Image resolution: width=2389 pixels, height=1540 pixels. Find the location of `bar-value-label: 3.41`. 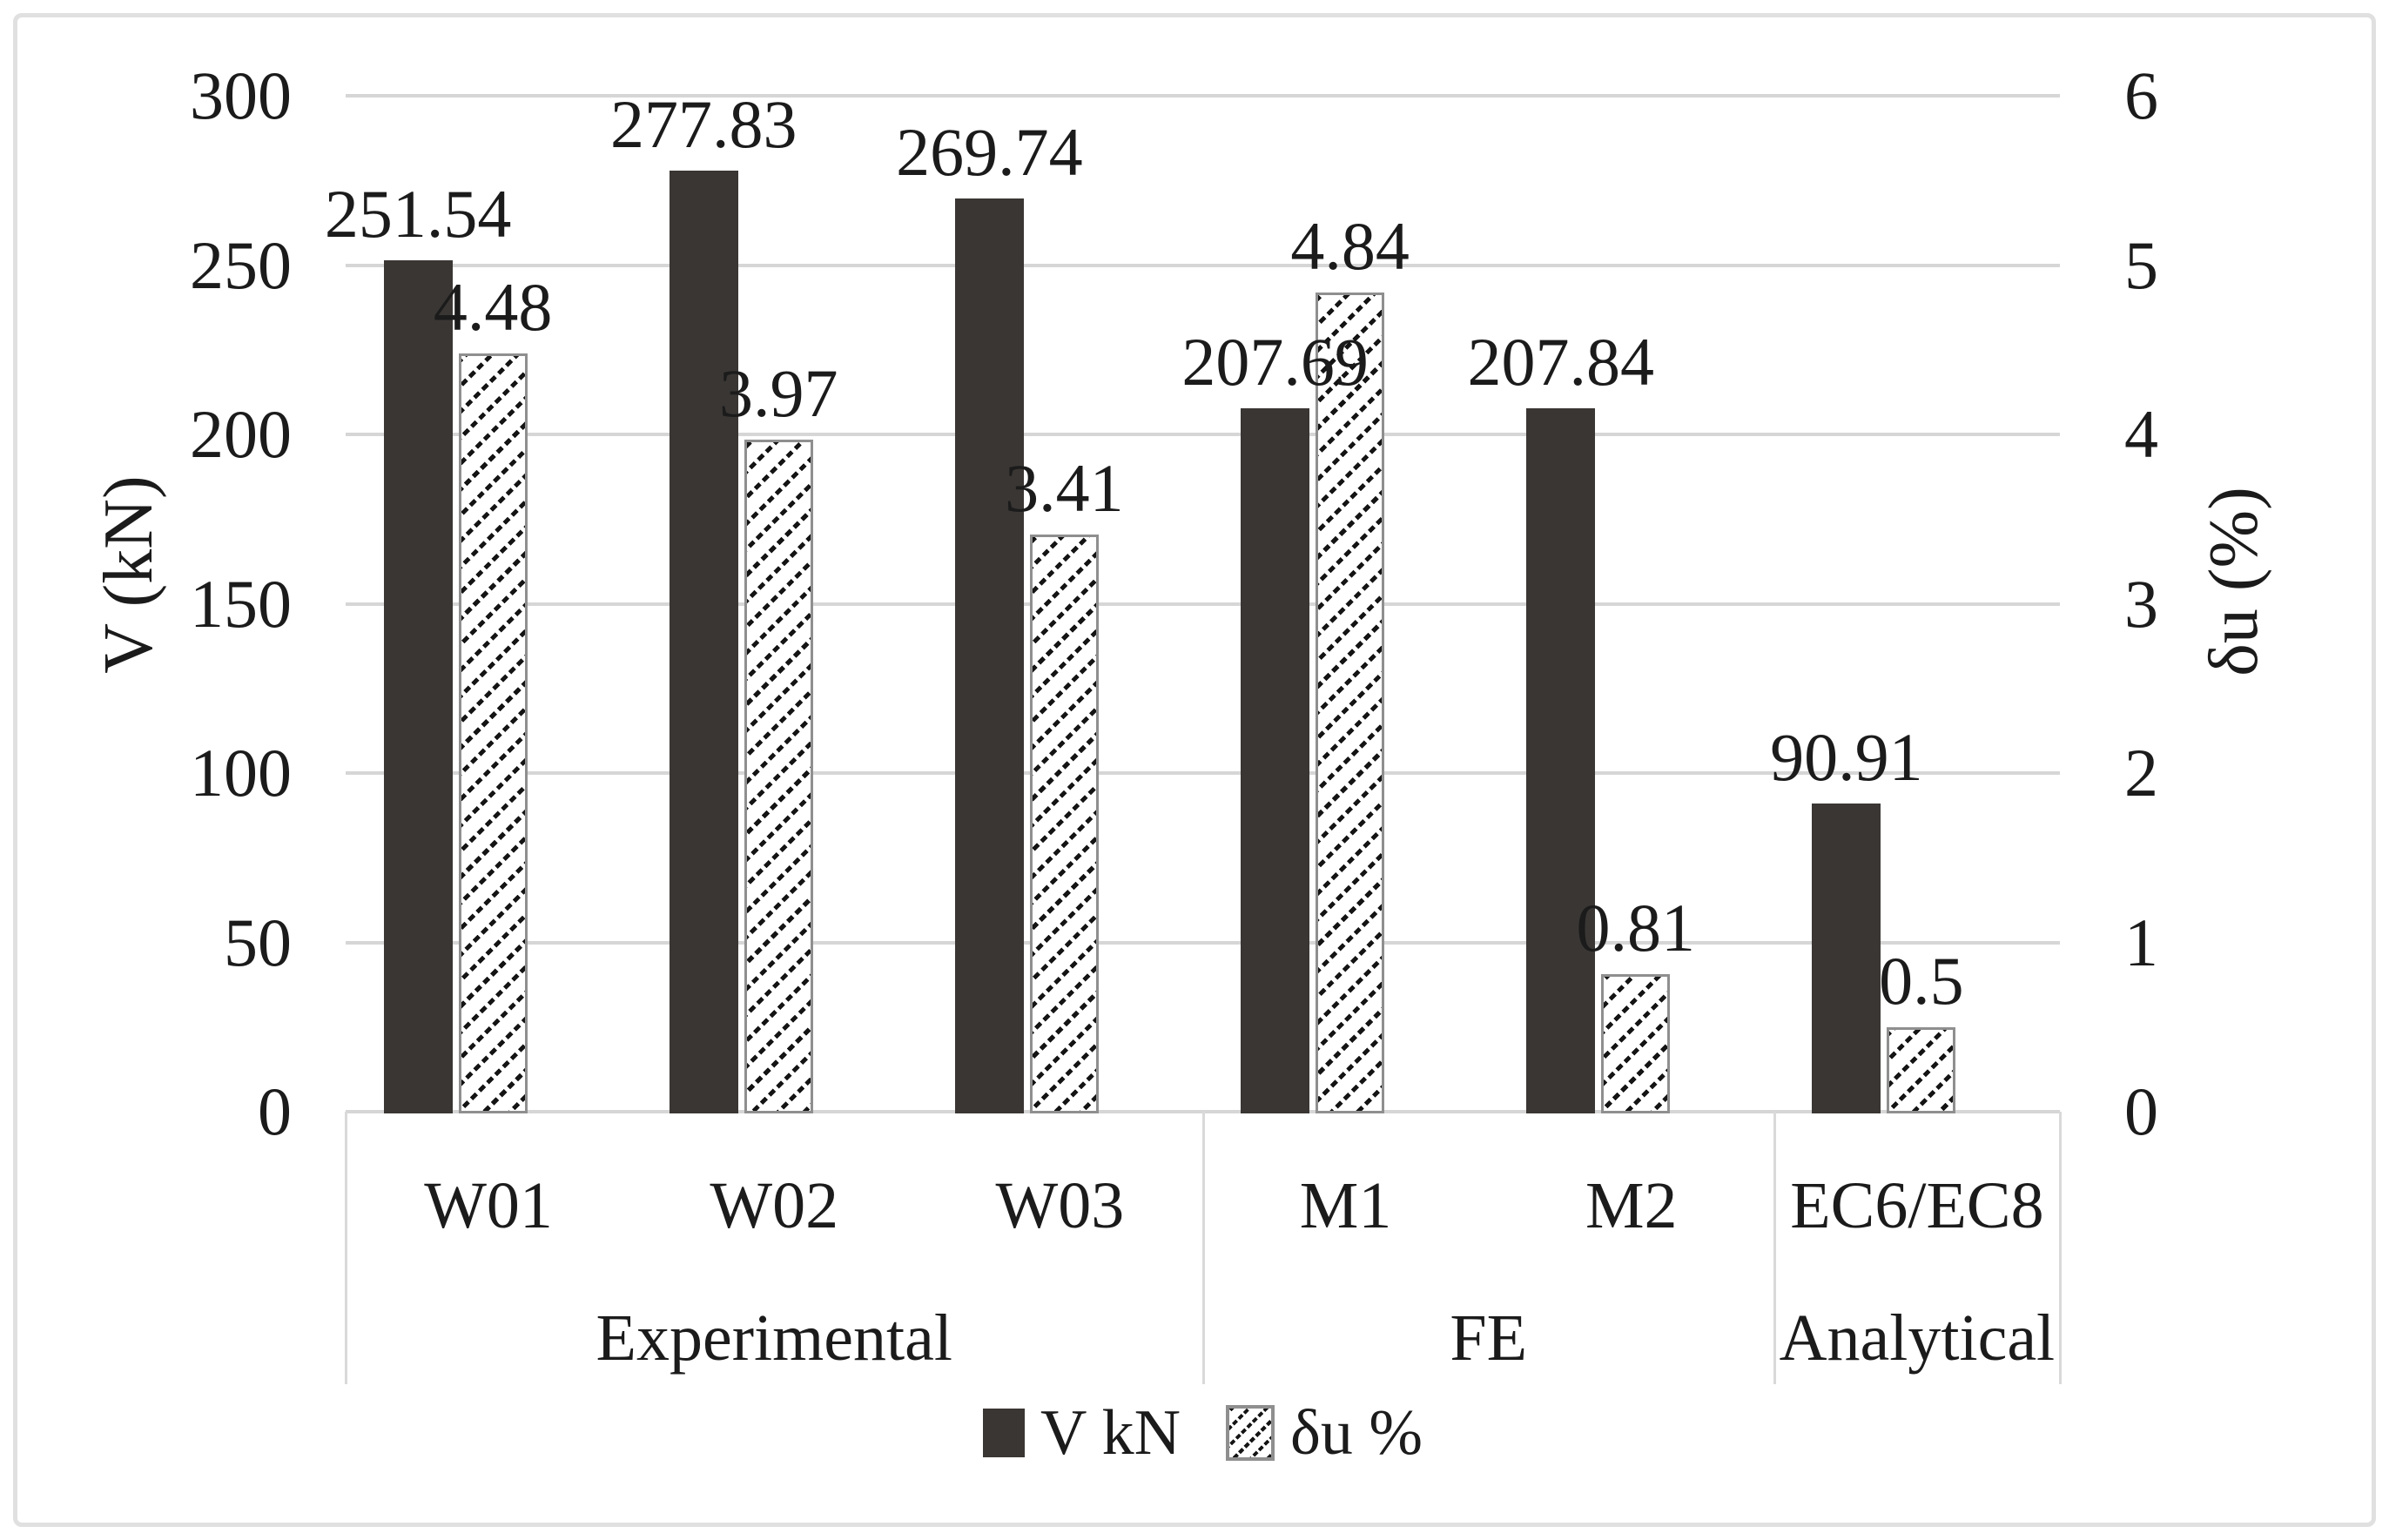

bar-value-label: 3.41 is located at coordinates (1064, 488).